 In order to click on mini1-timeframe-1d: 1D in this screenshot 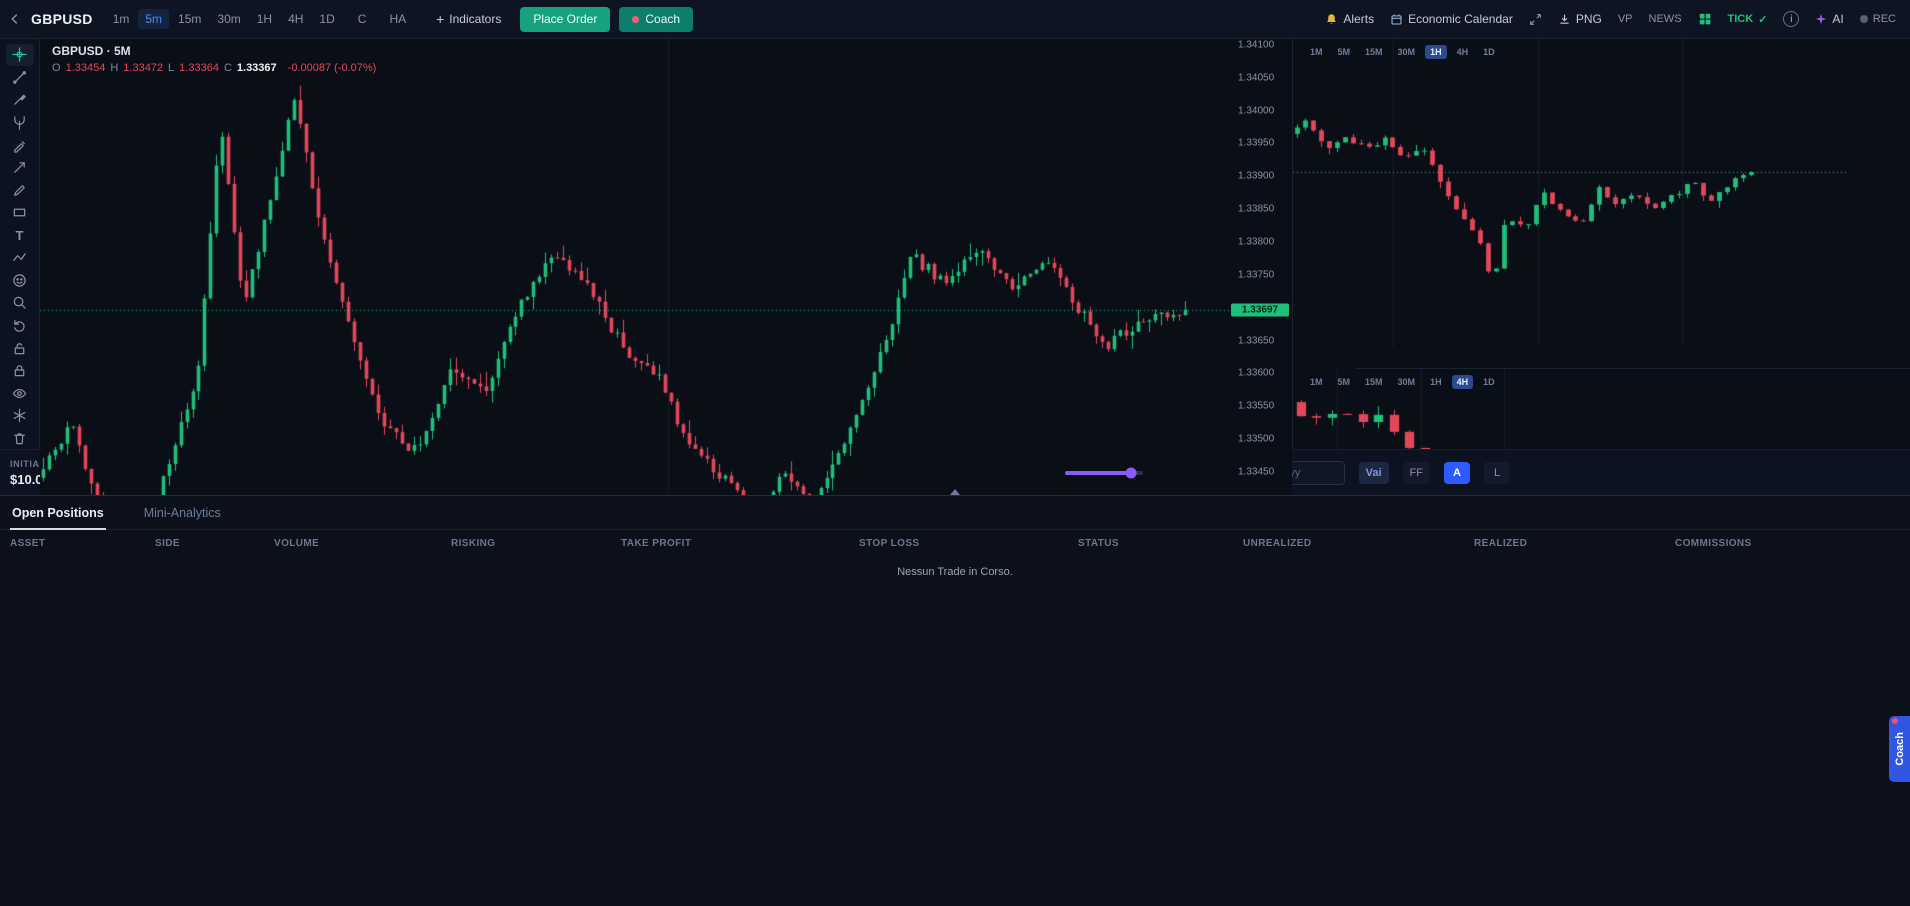, I will do `click(1489, 52)`.